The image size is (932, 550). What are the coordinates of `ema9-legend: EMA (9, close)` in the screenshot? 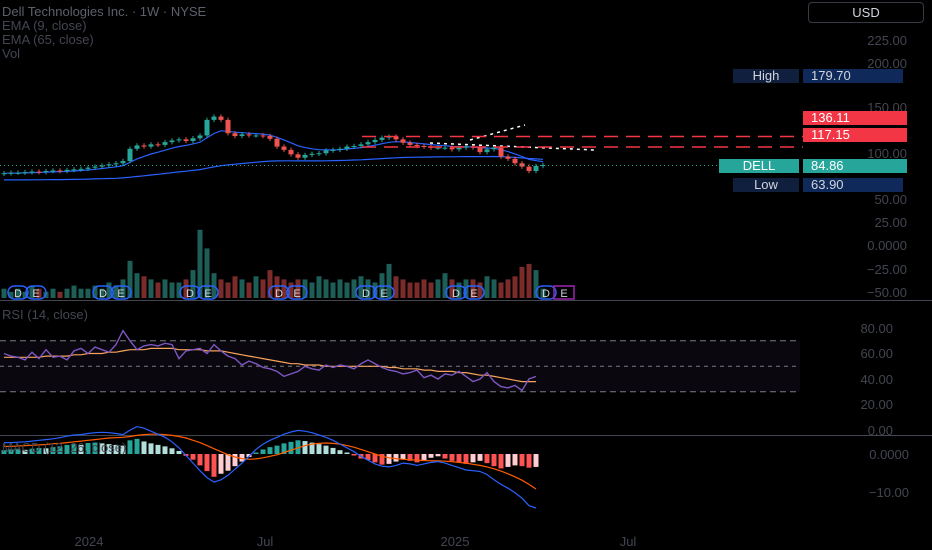 It's located at (44, 25).